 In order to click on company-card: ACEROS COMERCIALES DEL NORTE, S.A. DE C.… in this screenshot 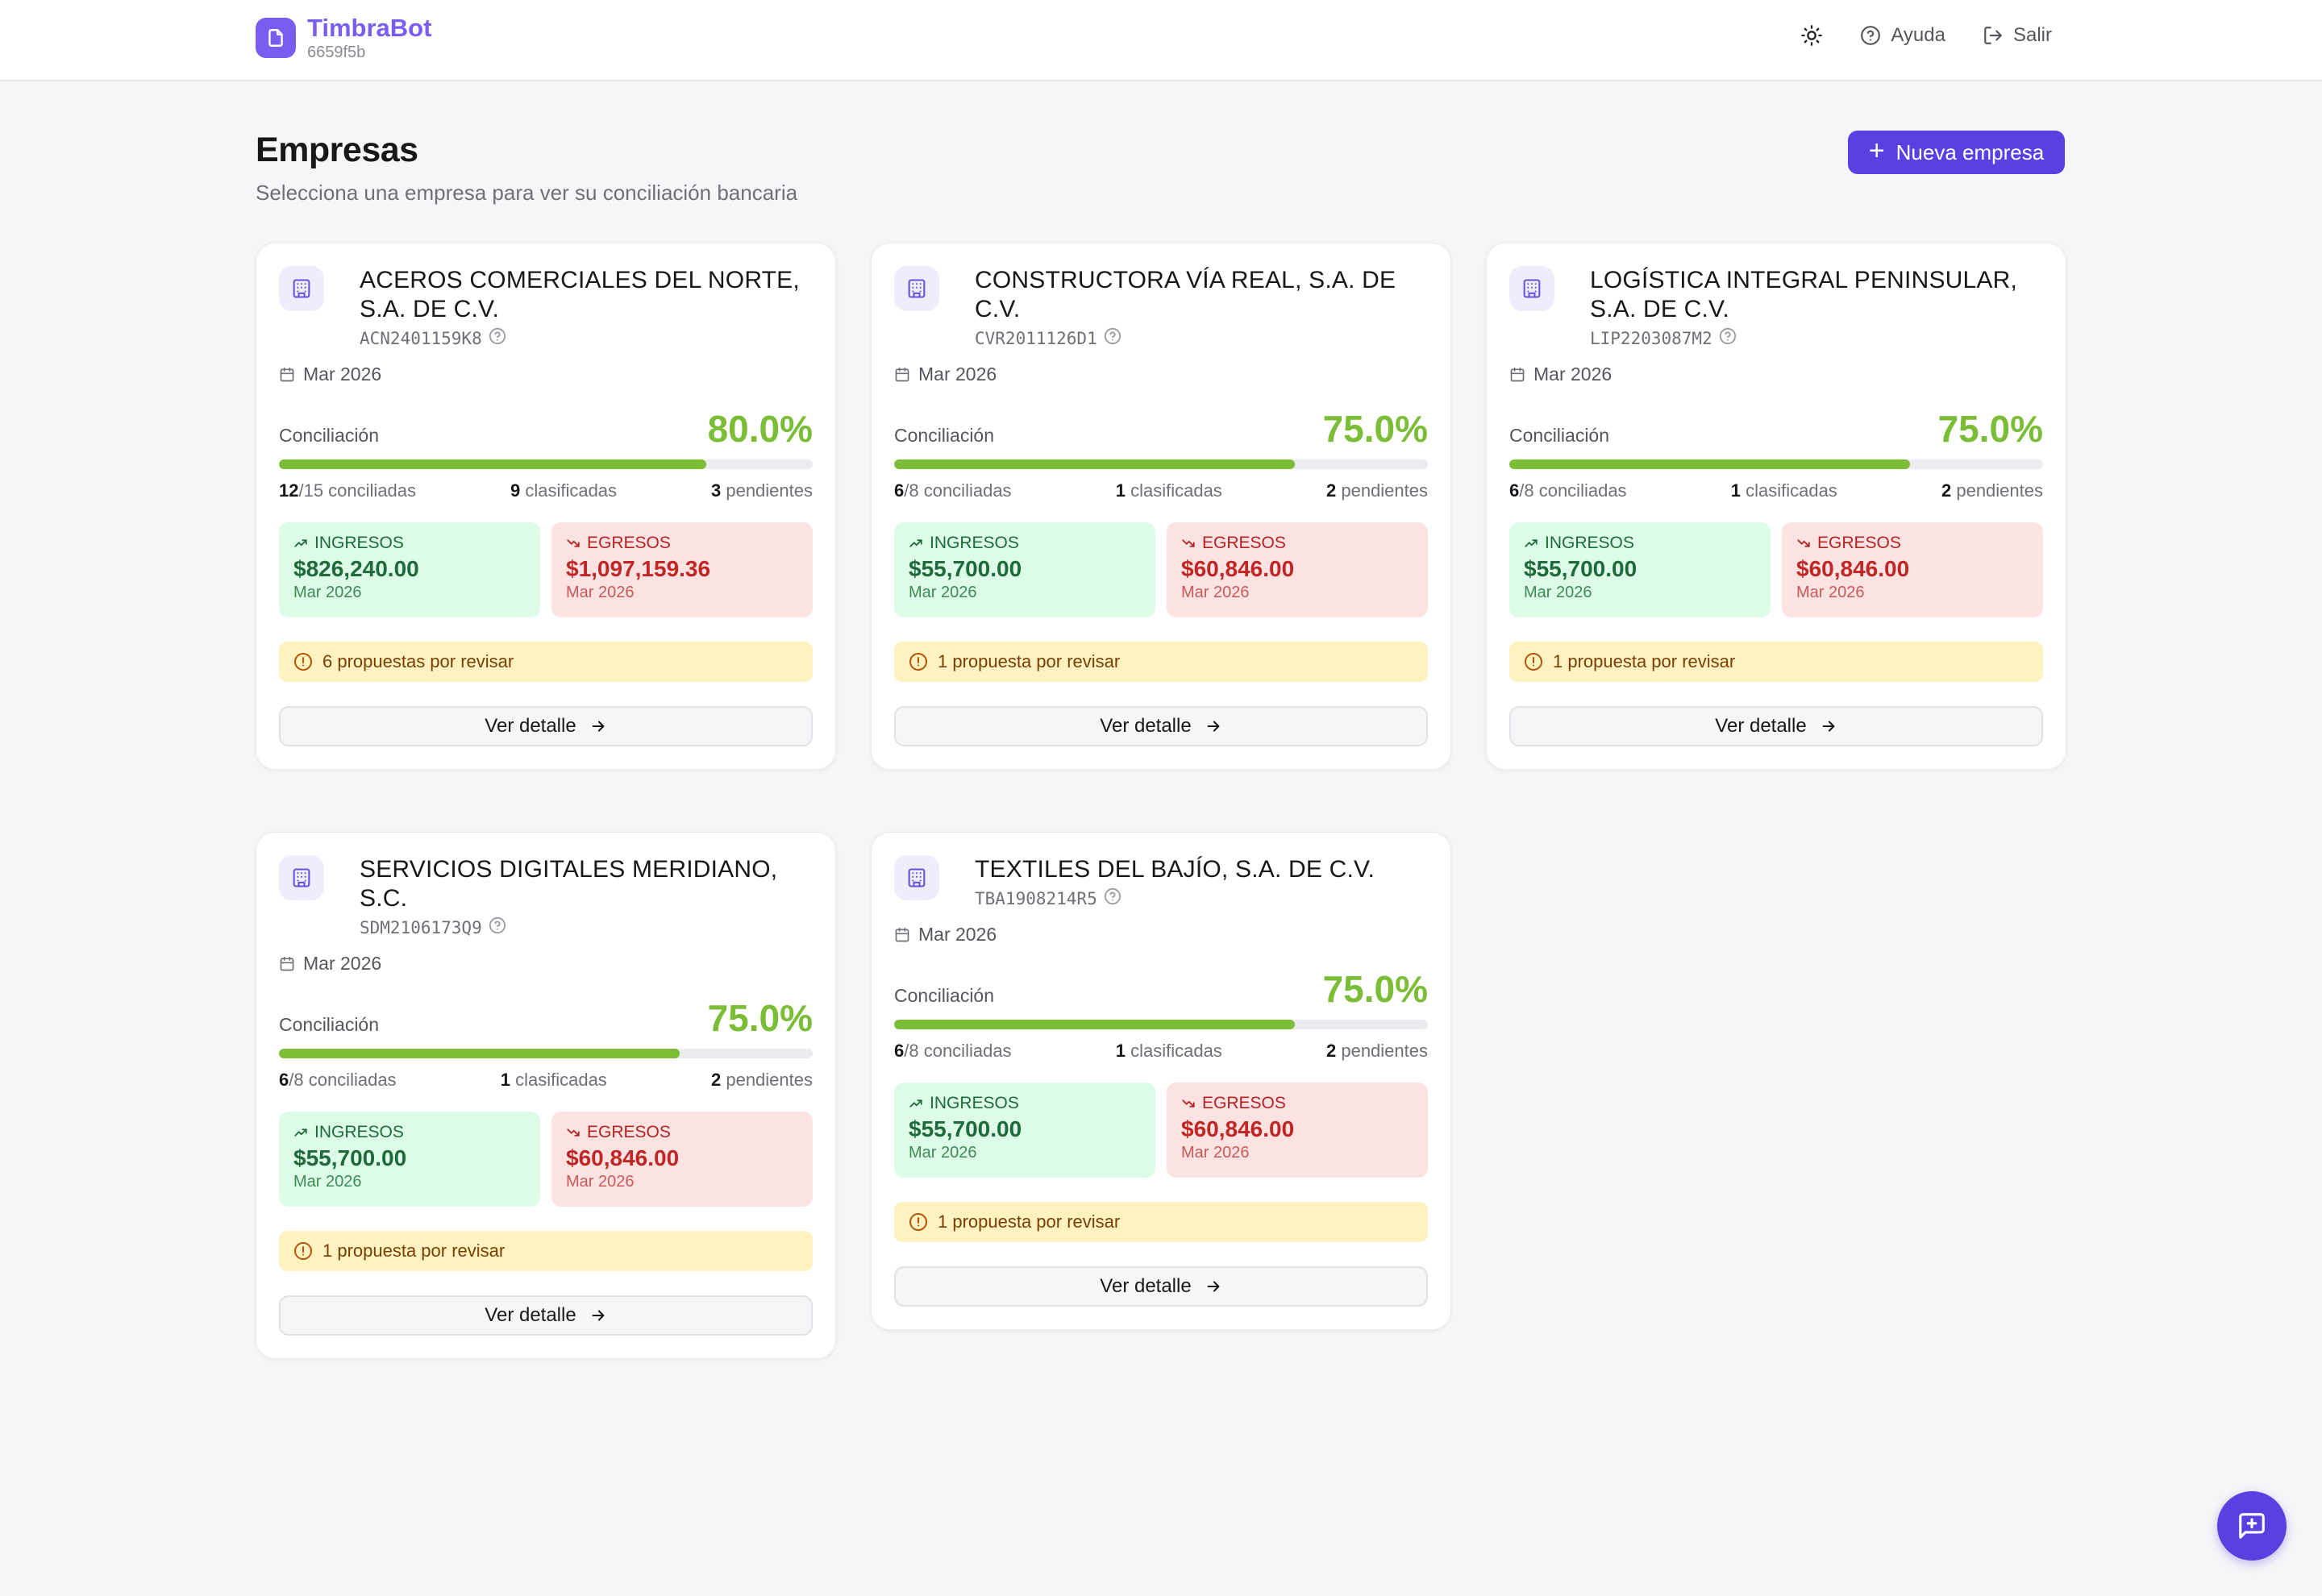, I will do `click(546, 506)`.